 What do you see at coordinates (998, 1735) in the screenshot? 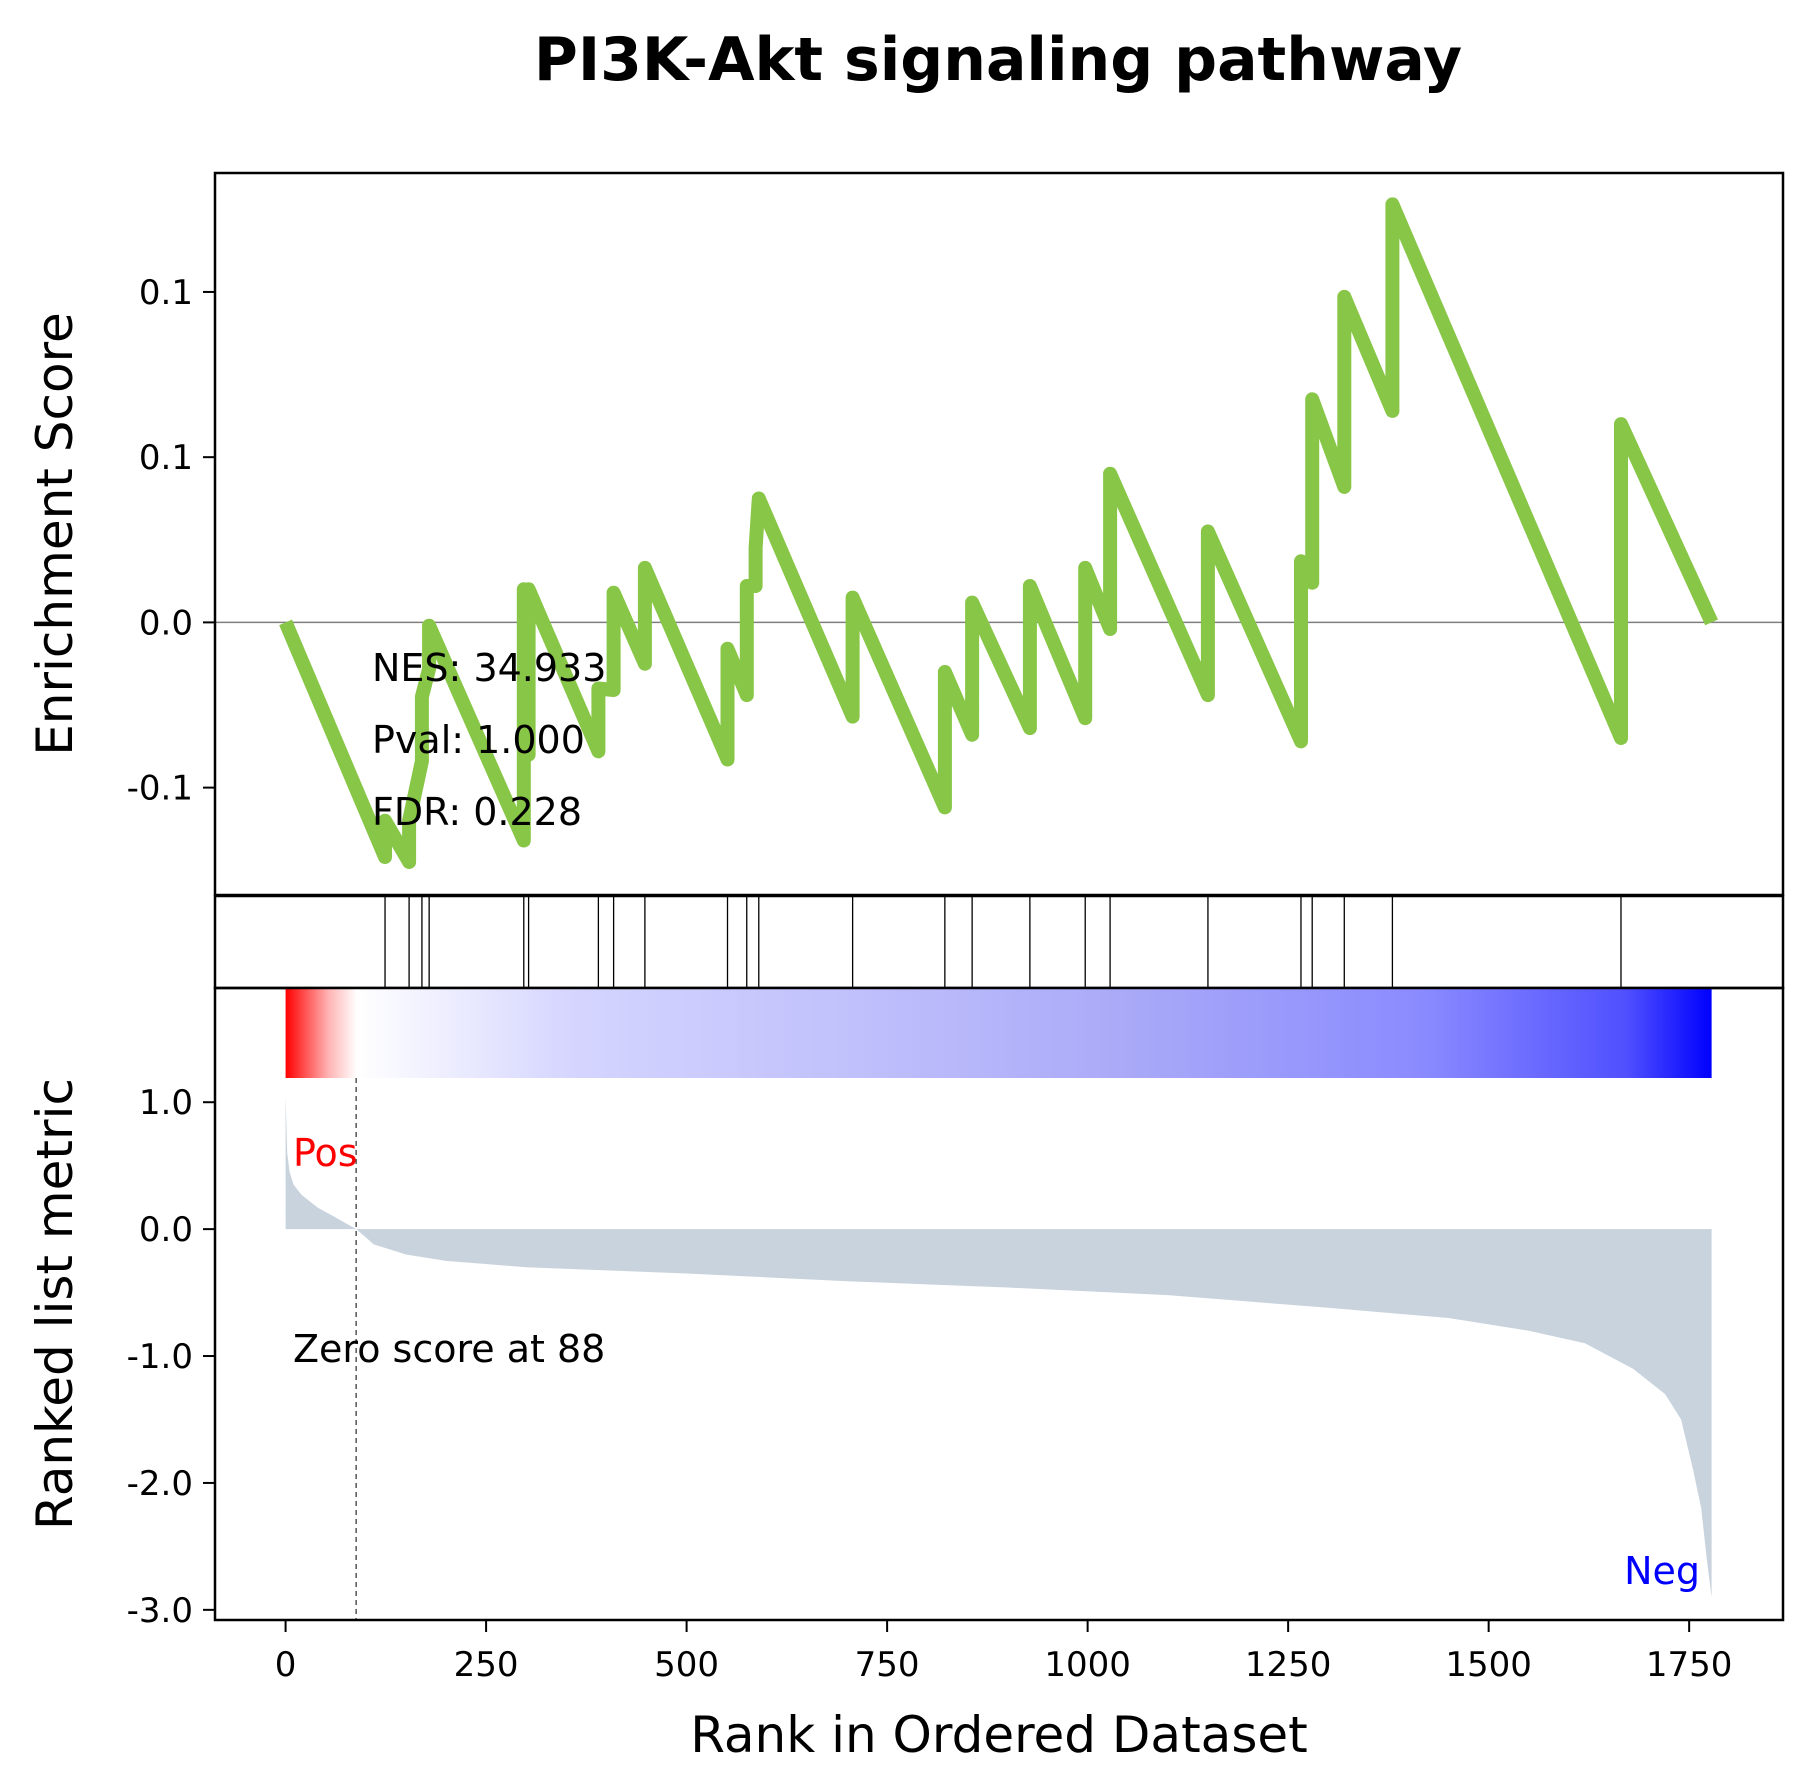
I see `x-axis-label: Rank in Ordered Dataset` at bounding box center [998, 1735].